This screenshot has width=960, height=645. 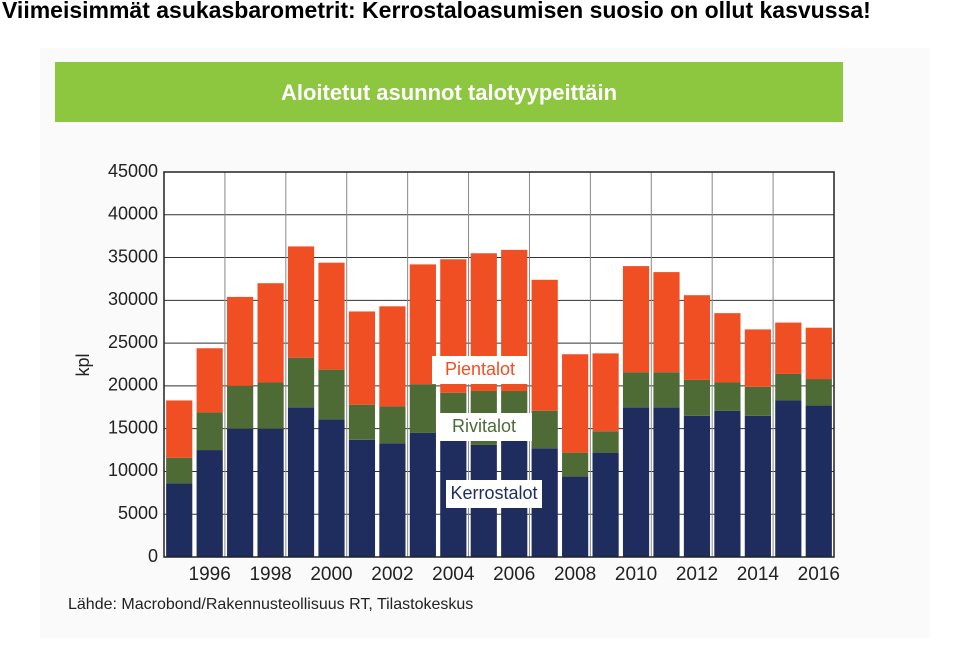 I want to click on y-tick-label: 30000, so click(x=133, y=299).